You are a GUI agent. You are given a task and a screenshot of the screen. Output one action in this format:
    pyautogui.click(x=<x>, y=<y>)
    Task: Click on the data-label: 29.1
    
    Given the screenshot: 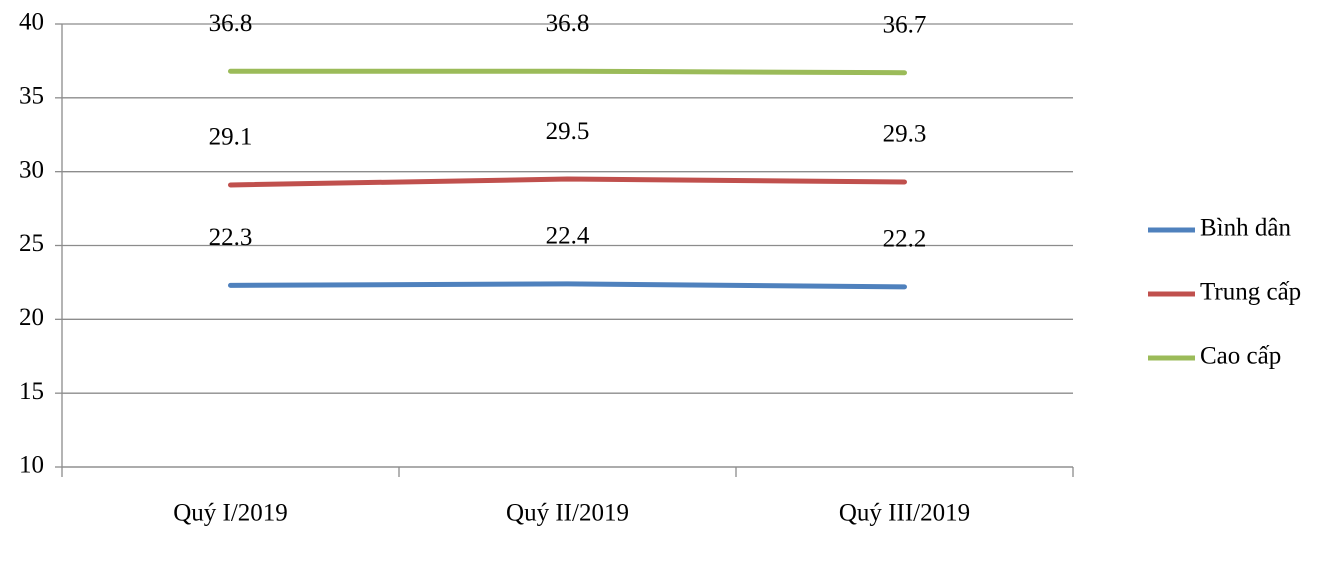 What is the action you would take?
    pyautogui.click(x=231, y=137)
    